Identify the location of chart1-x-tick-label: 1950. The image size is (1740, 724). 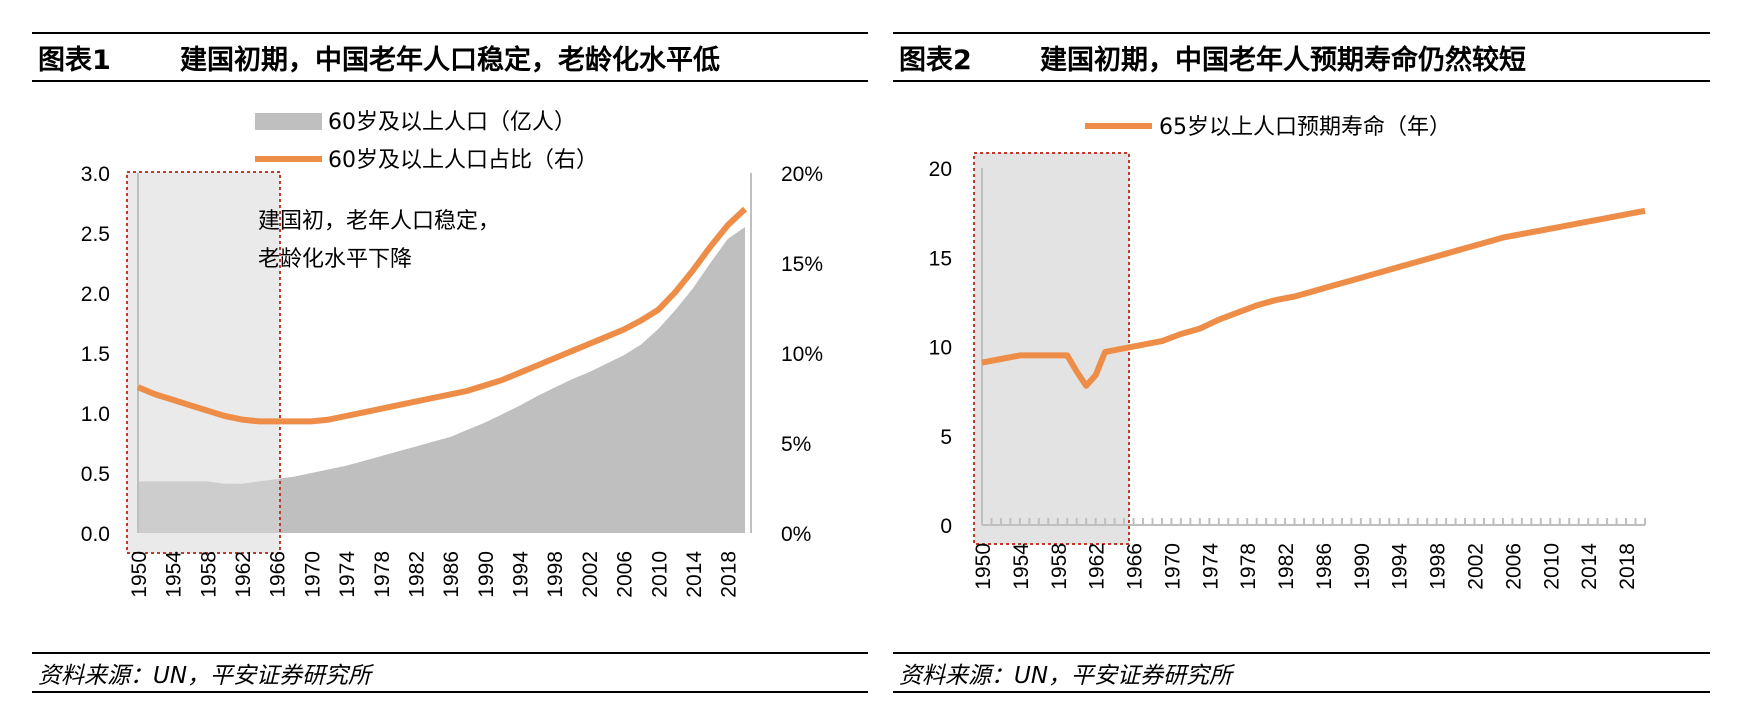
(139, 574).